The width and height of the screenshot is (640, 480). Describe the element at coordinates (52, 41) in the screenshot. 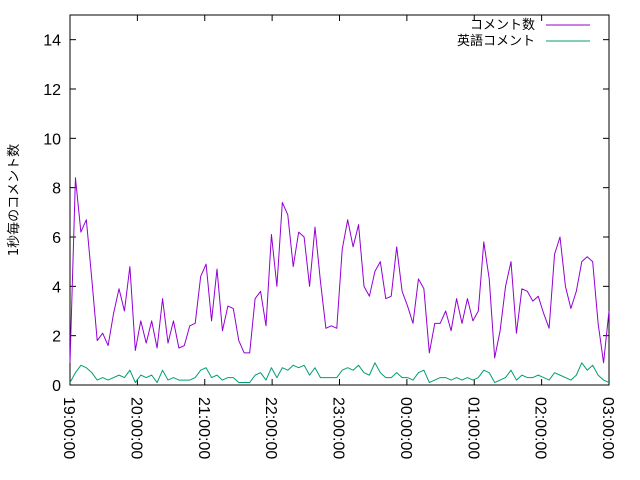

I see `y-tick-label: 14` at that location.